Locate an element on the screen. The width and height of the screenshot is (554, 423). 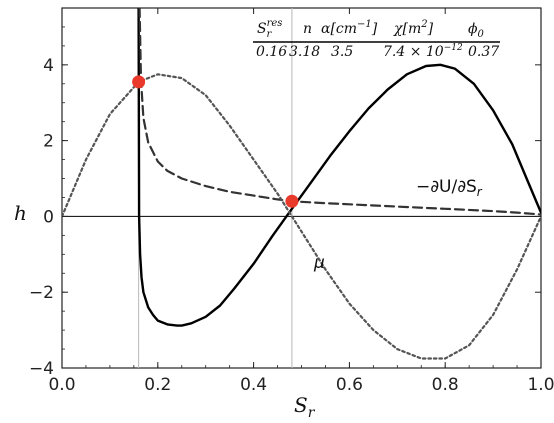
table-header-phi: ϕ0 is located at coordinates (476, 30).